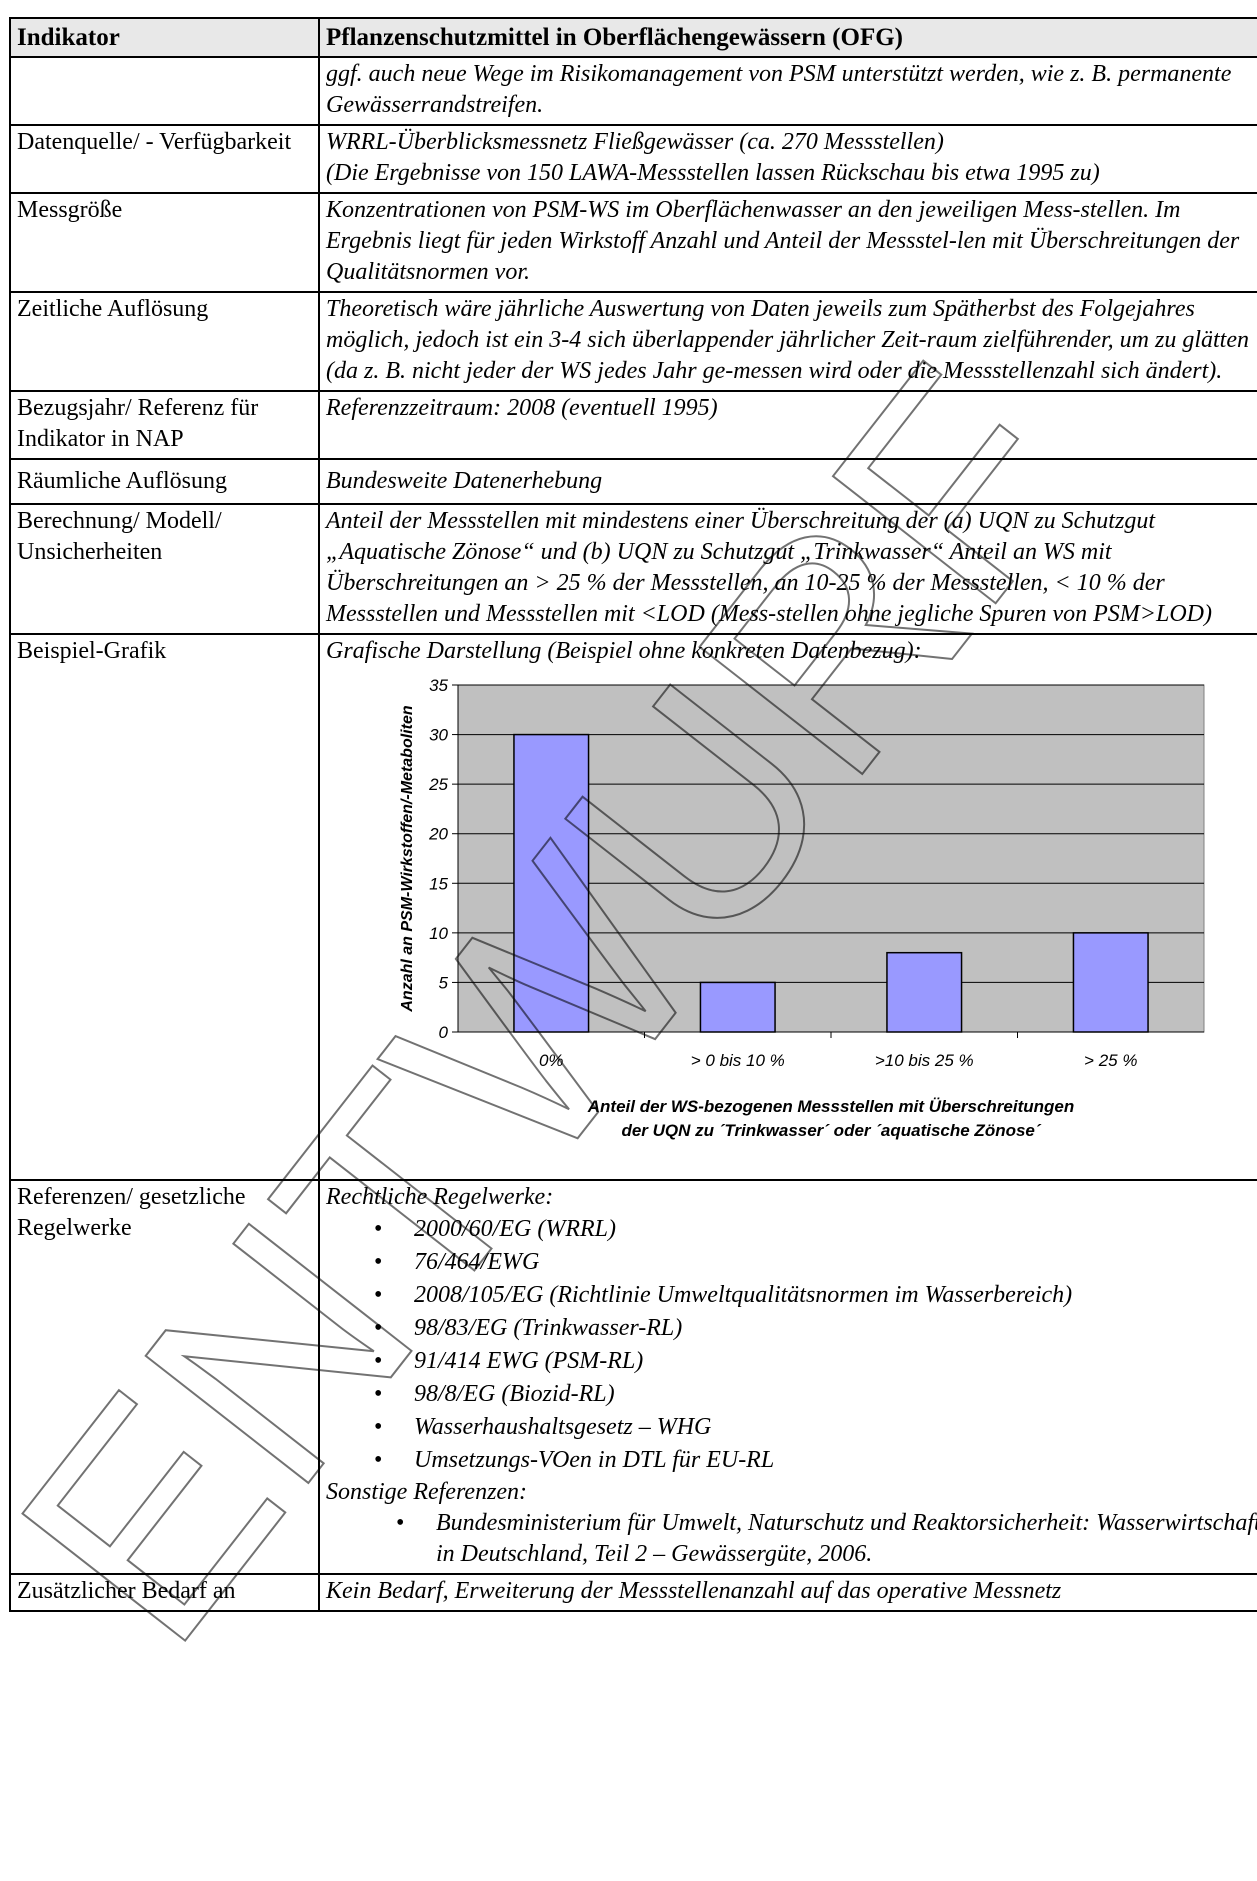 The height and width of the screenshot is (1881, 1257). What do you see at coordinates (438, 784) in the screenshot?
I see `y-tick-label: 25` at bounding box center [438, 784].